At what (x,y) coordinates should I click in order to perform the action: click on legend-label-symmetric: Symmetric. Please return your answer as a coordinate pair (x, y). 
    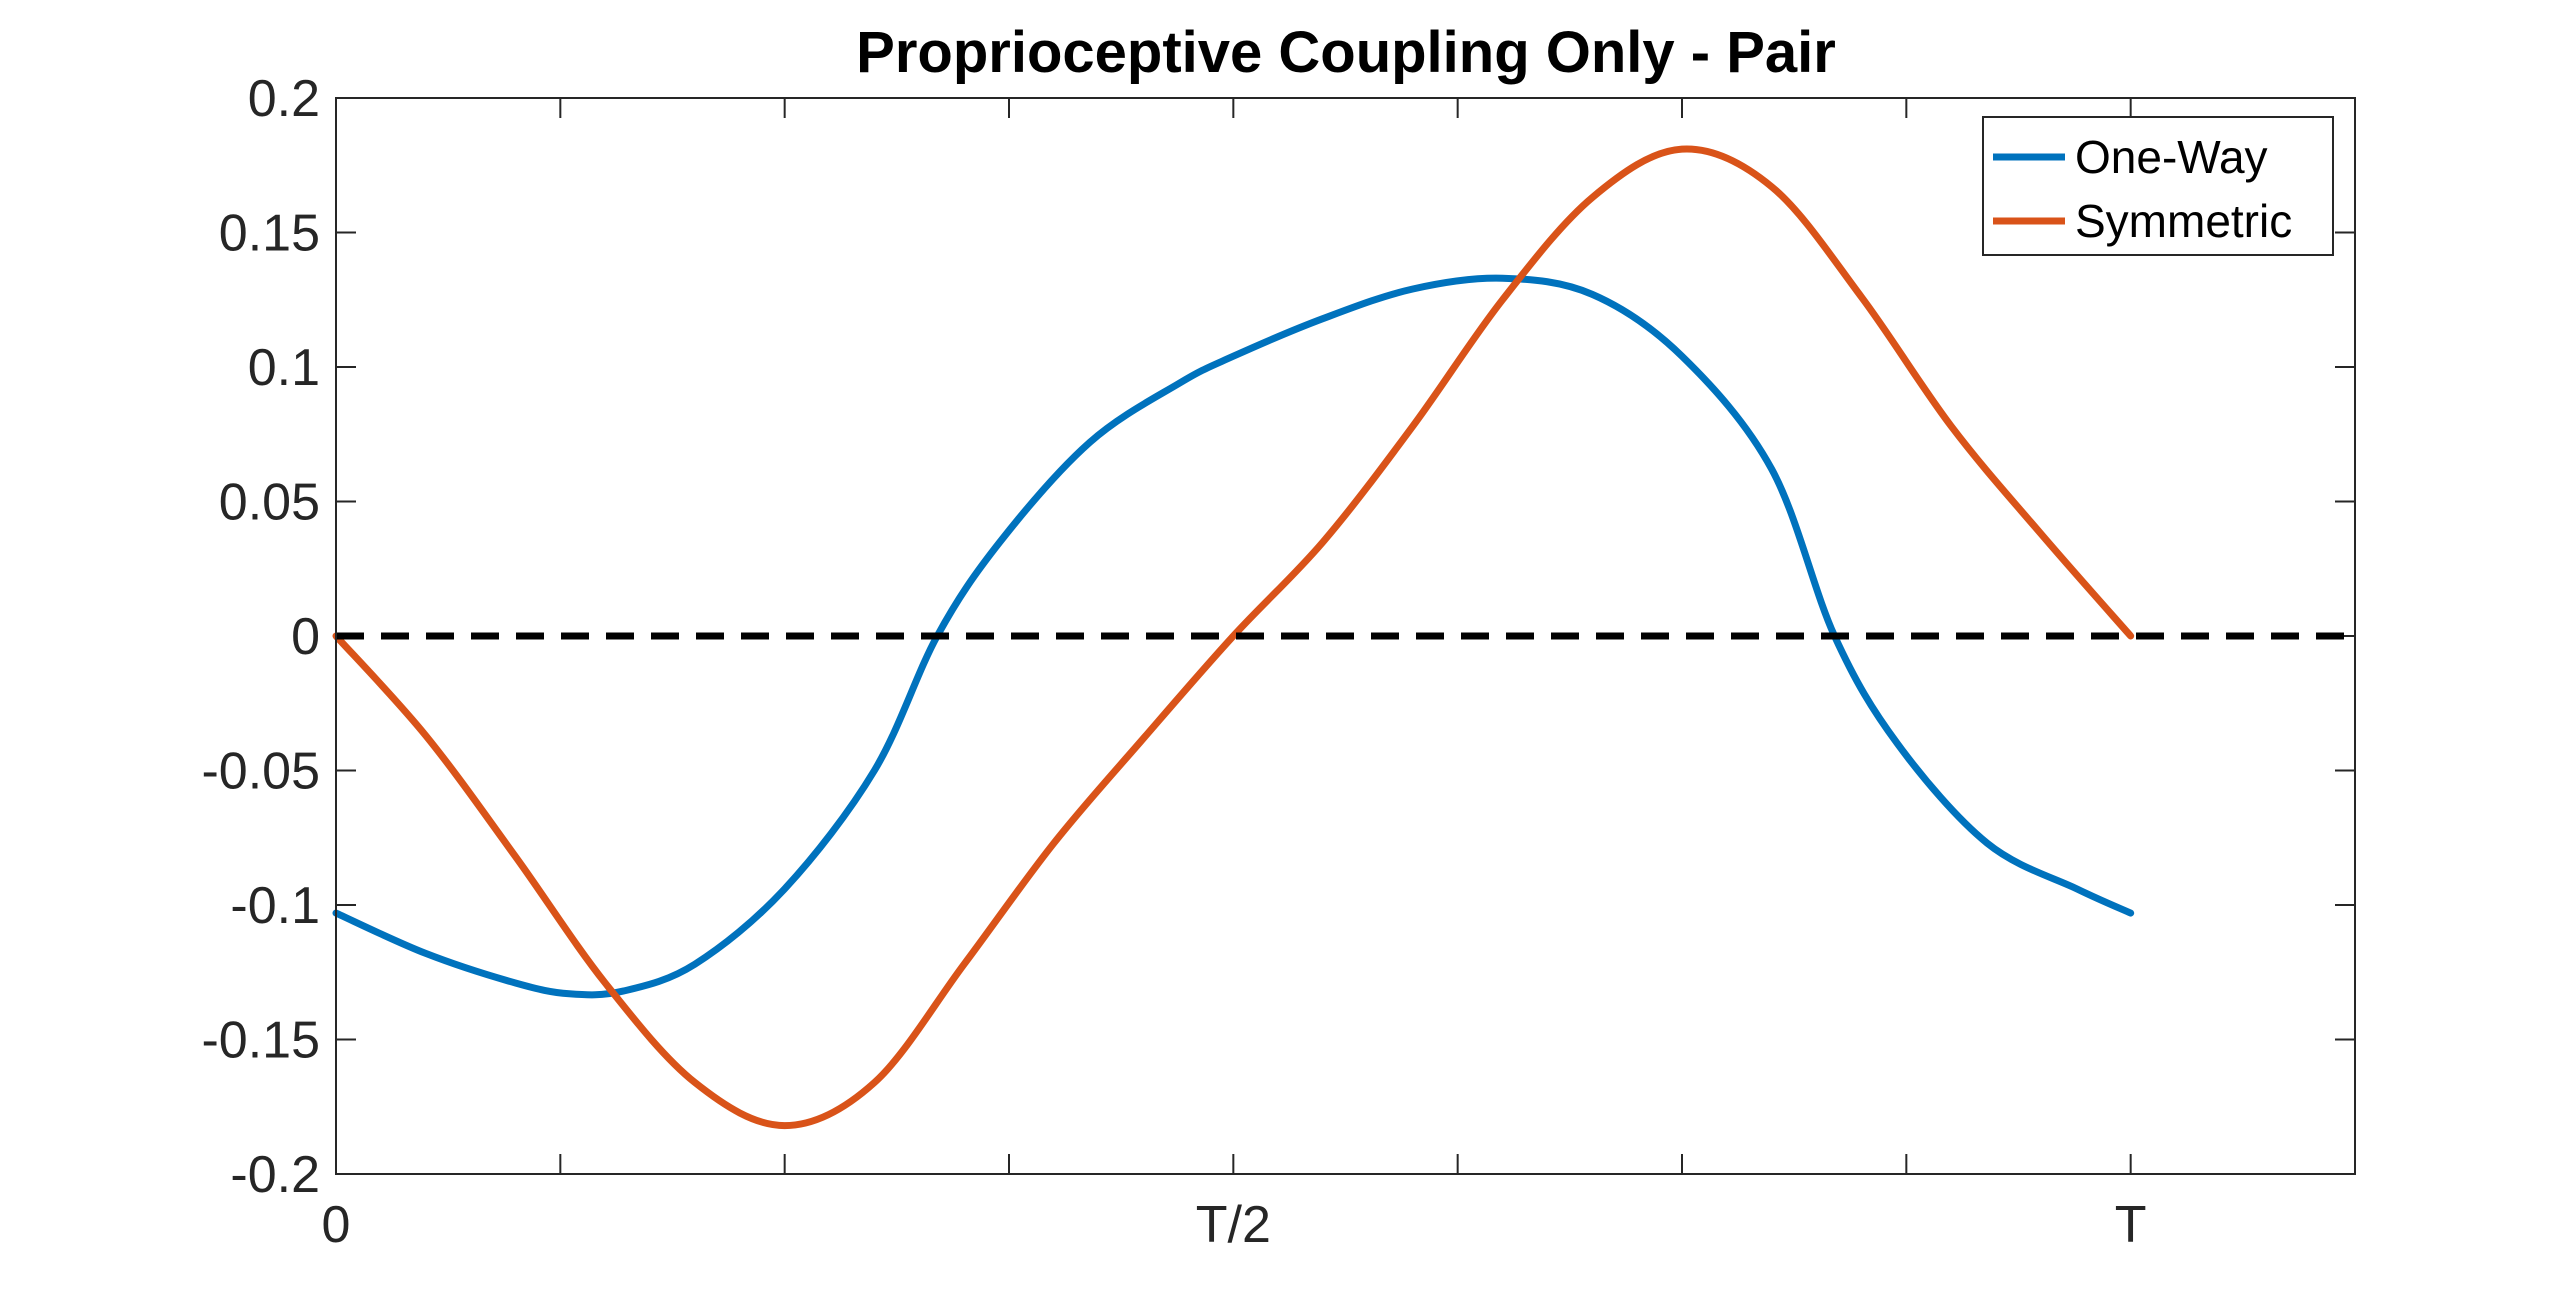
    Looking at the image, I should click on (2183, 221).